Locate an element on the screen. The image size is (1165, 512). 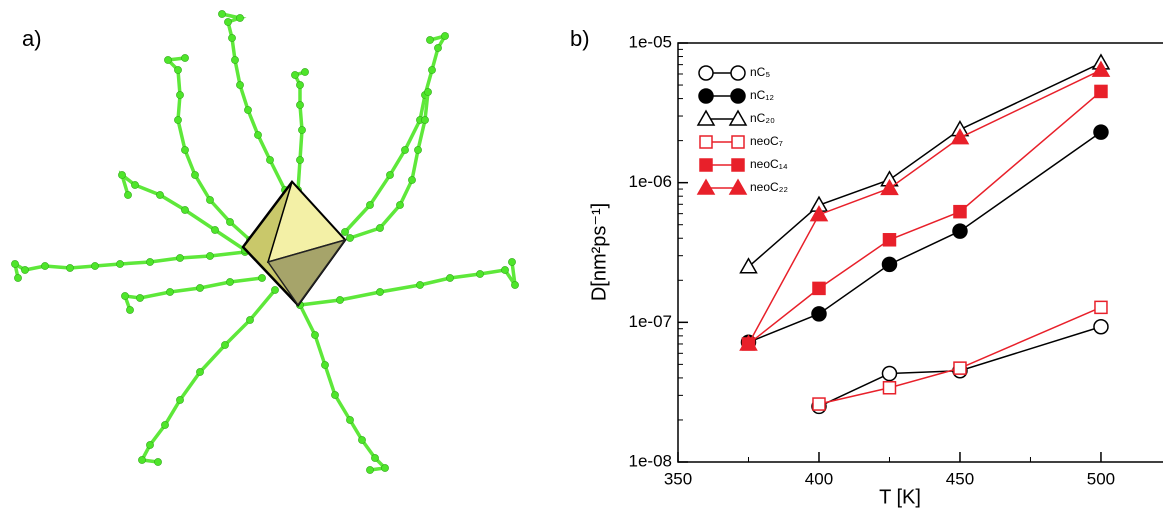
y-tick-label: 1e-05 is located at coordinates (650, 41).